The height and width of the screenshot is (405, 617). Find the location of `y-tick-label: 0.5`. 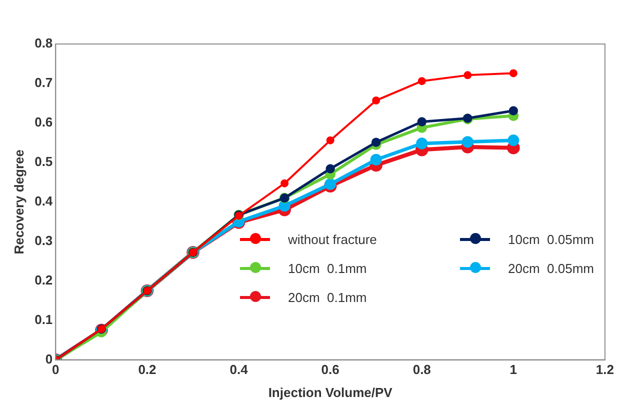

y-tick-label: 0.5 is located at coordinates (43, 162).